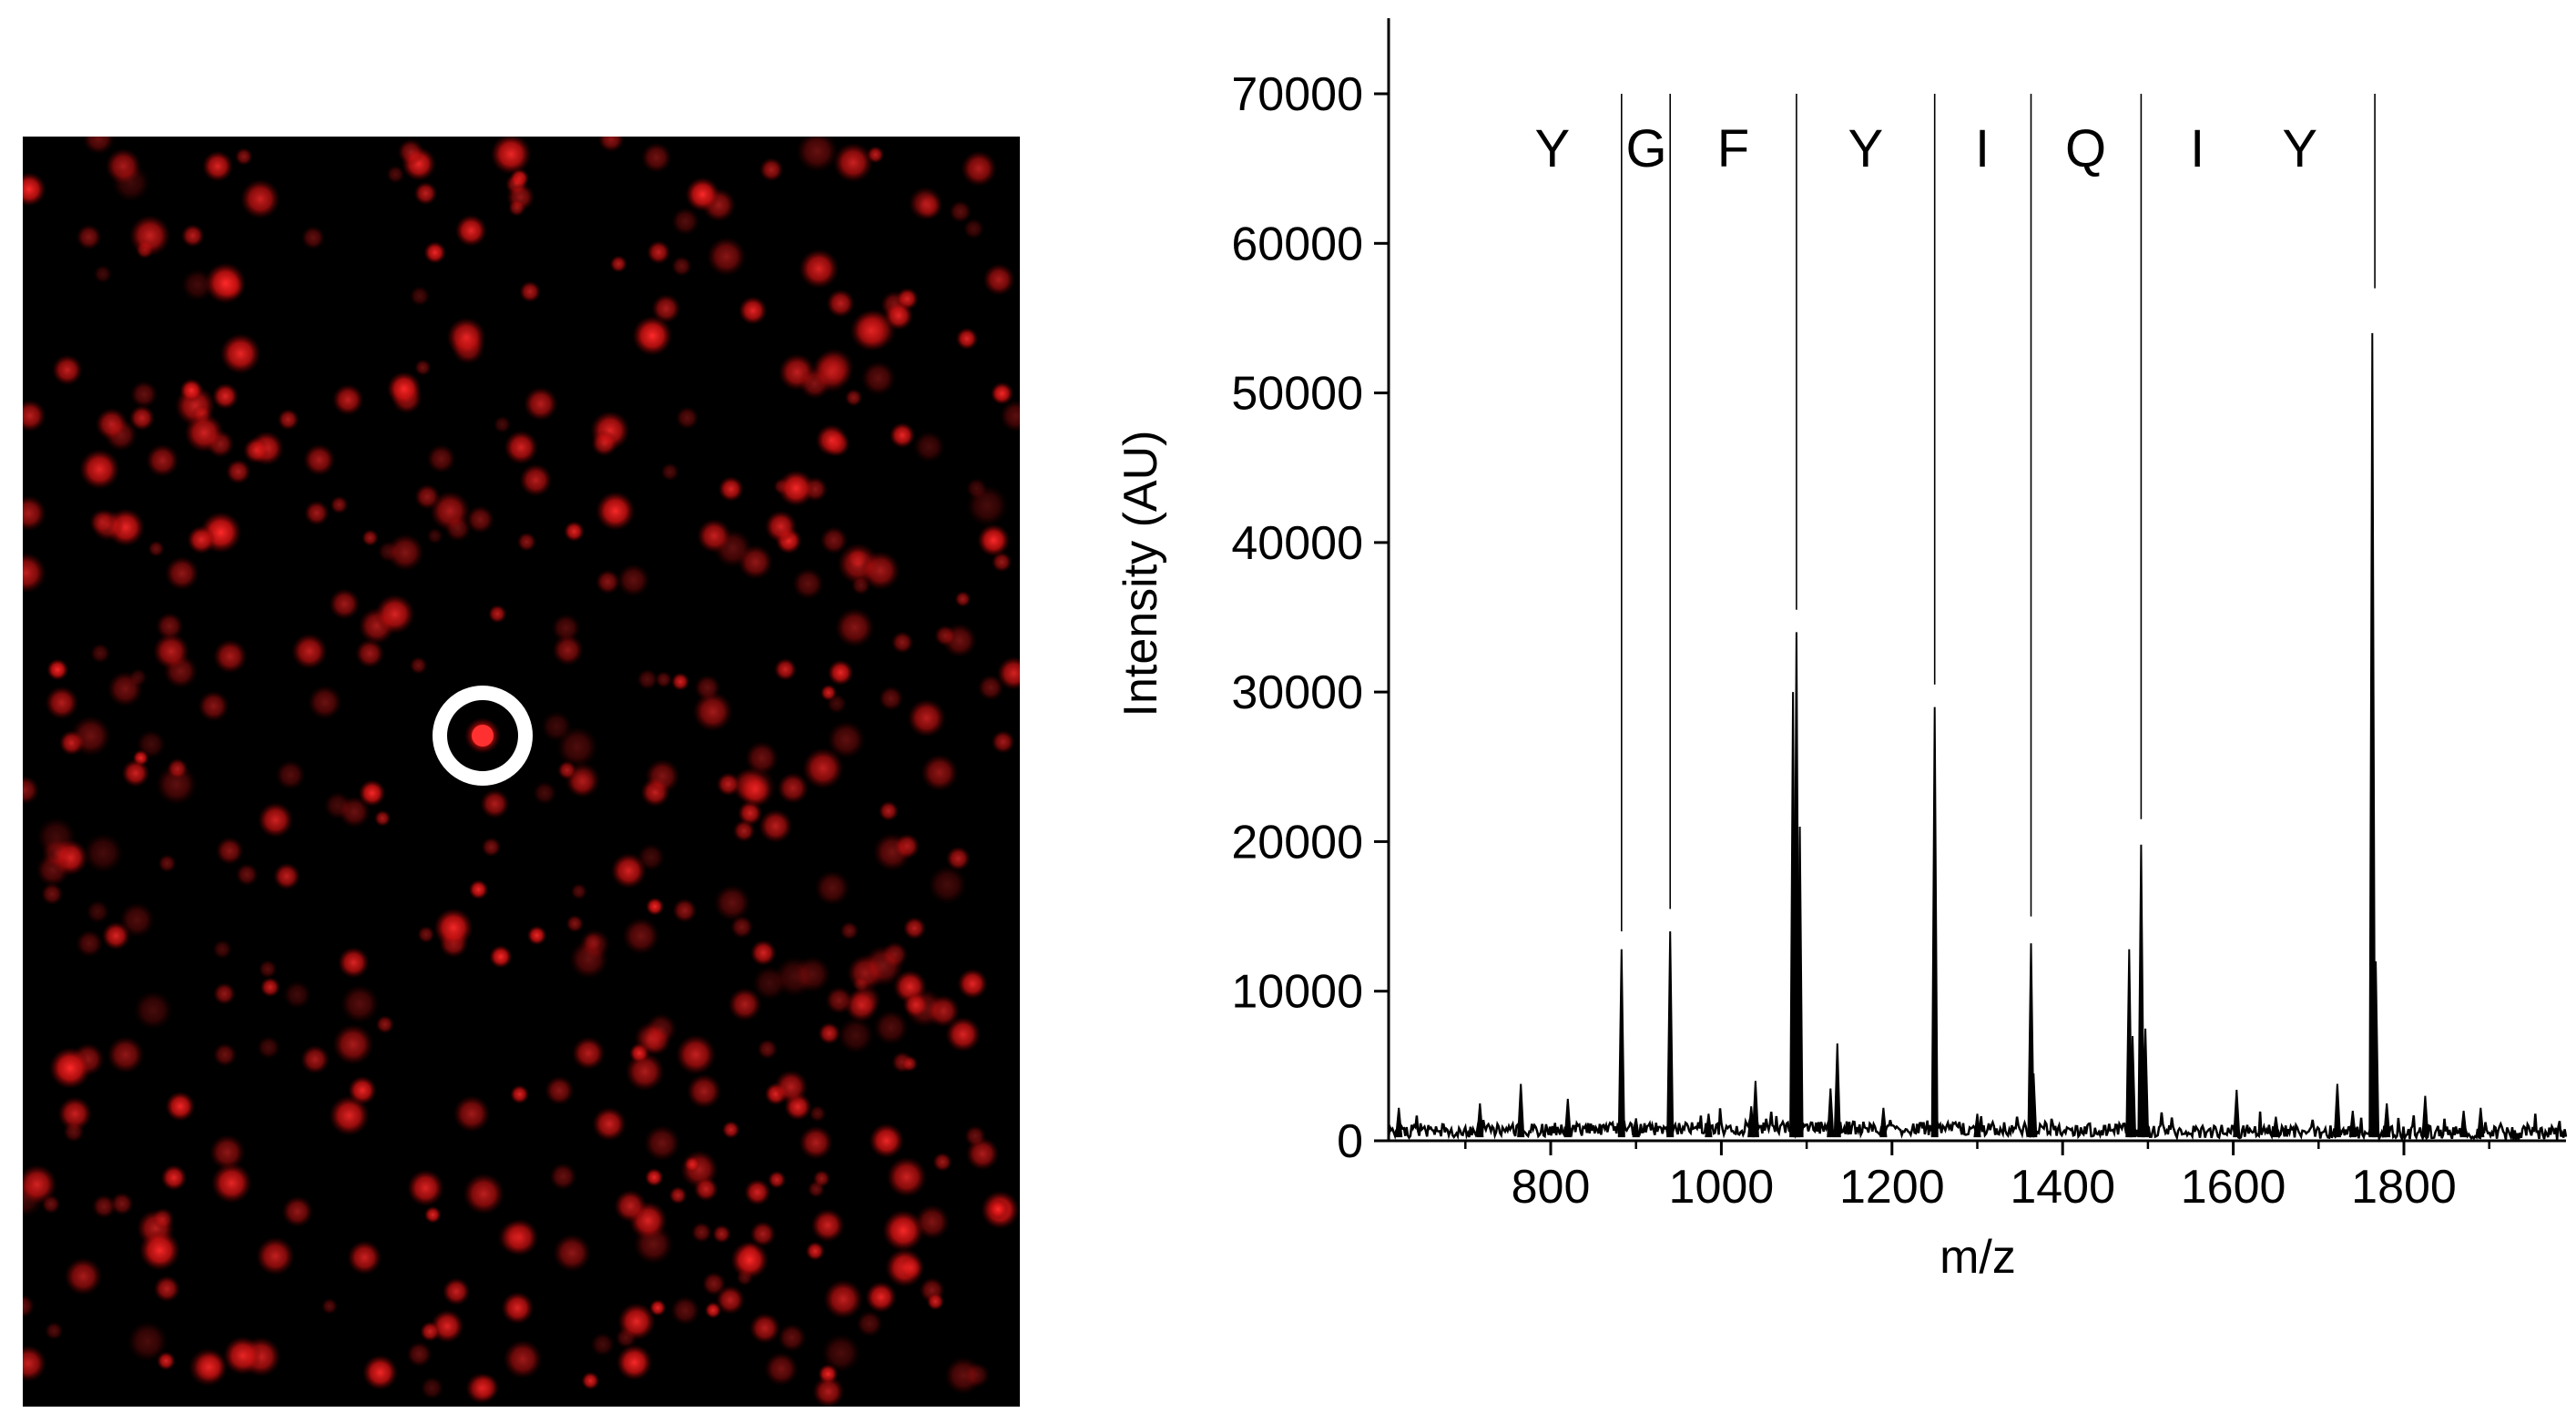  I want to click on y-tick-label: 40000, so click(1297, 543).